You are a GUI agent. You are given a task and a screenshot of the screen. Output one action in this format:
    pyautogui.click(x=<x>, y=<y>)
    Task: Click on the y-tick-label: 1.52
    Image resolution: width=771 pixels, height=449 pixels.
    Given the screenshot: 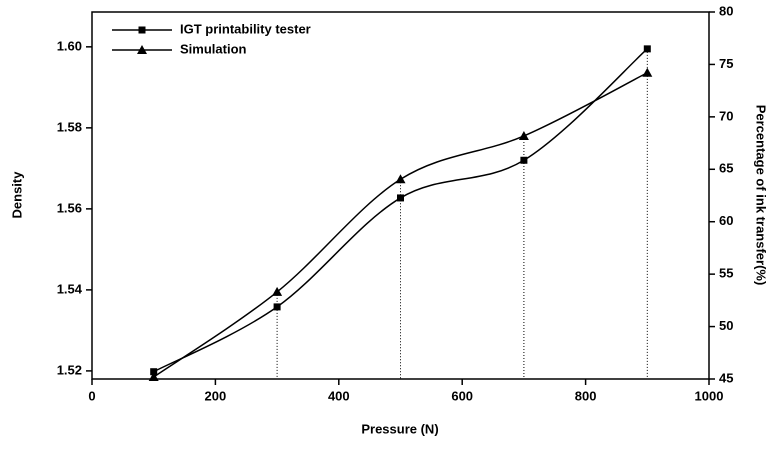 What is the action you would take?
    pyautogui.click(x=69, y=369)
    